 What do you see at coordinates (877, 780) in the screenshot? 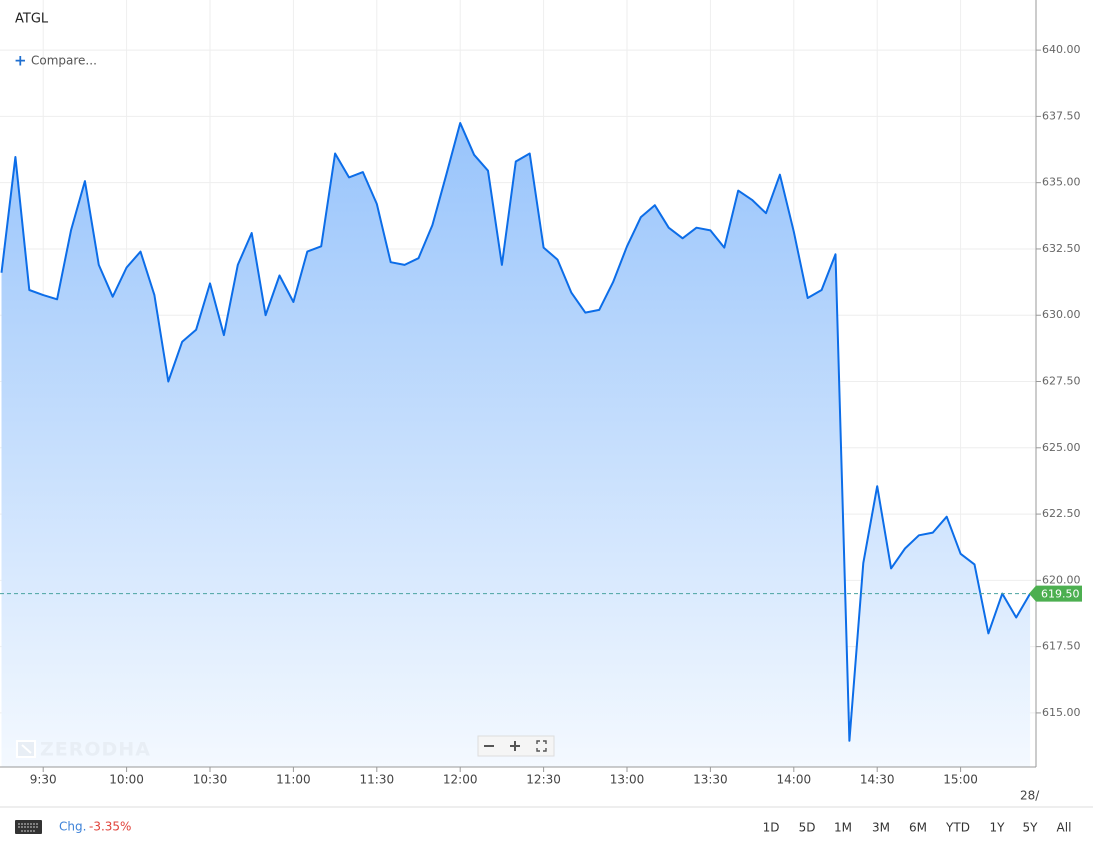
I see `x-tick-label: 14:30` at bounding box center [877, 780].